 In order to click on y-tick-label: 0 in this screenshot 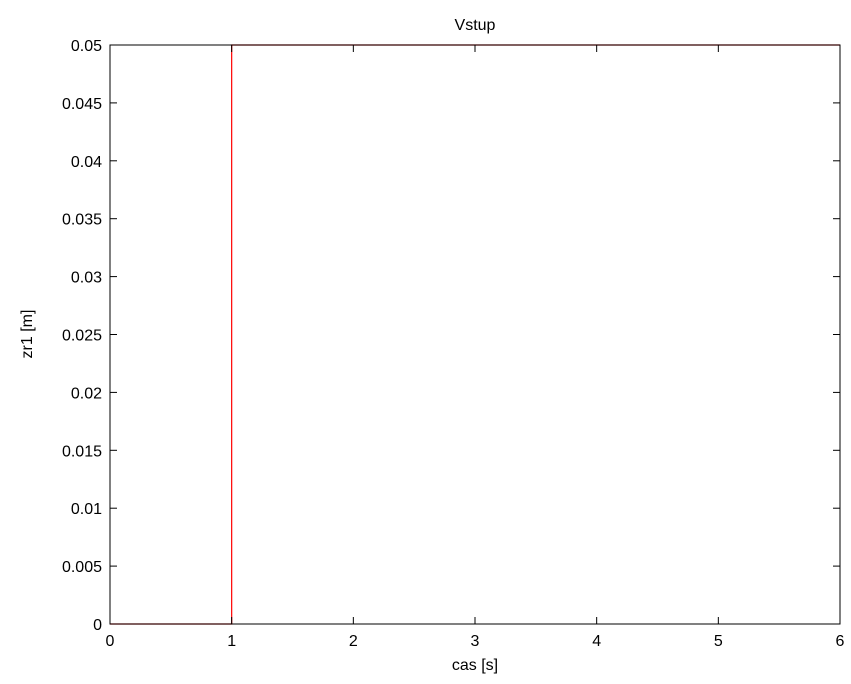, I will do `click(97, 625)`.